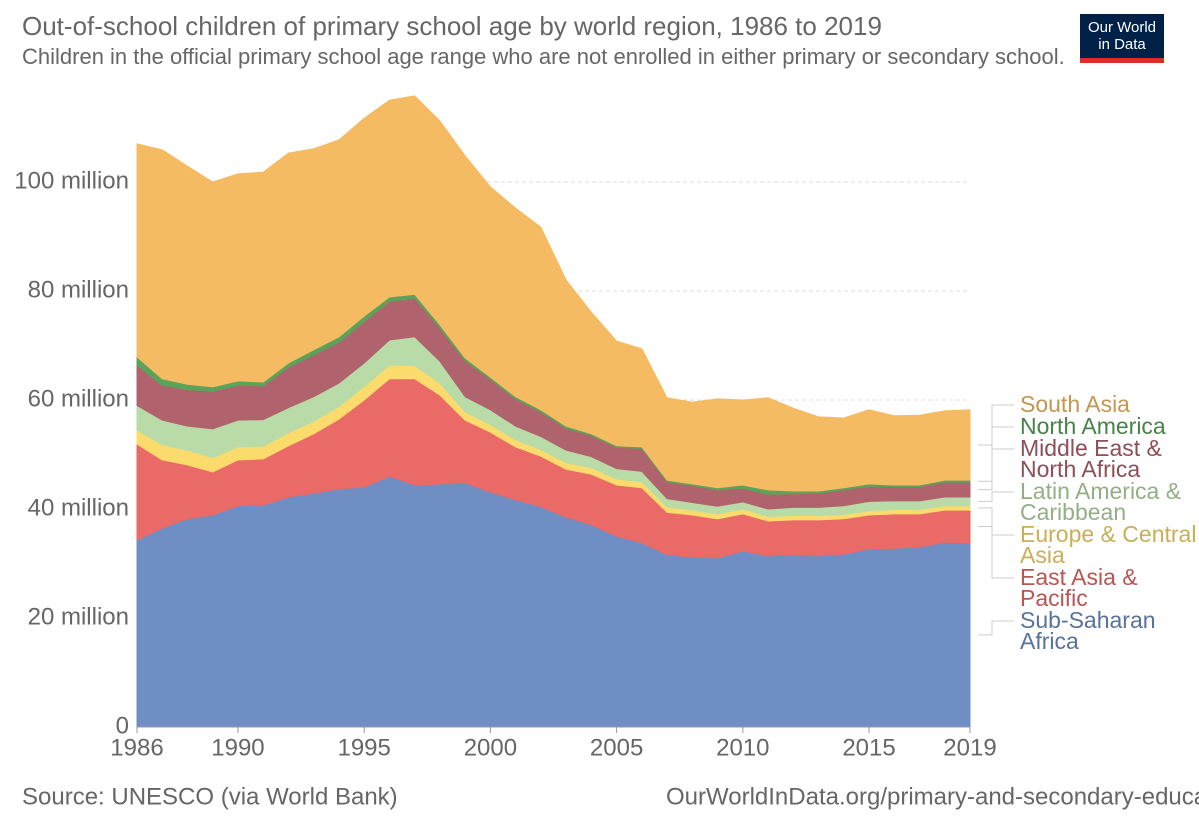  I want to click on legend-label: Europe & Central Asia, so click(1108, 546).